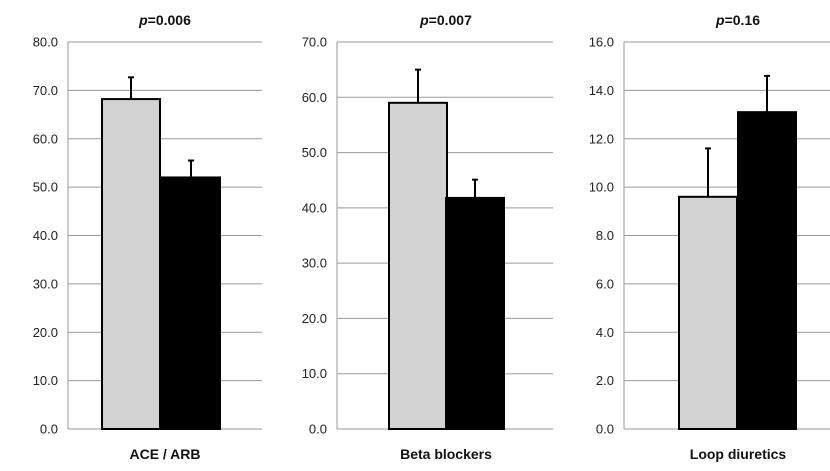 This screenshot has height=471, width=830. Describe the element at coordinates (601, 138) in the screenshot. I see `y-tick-label: 12.0` at that location.